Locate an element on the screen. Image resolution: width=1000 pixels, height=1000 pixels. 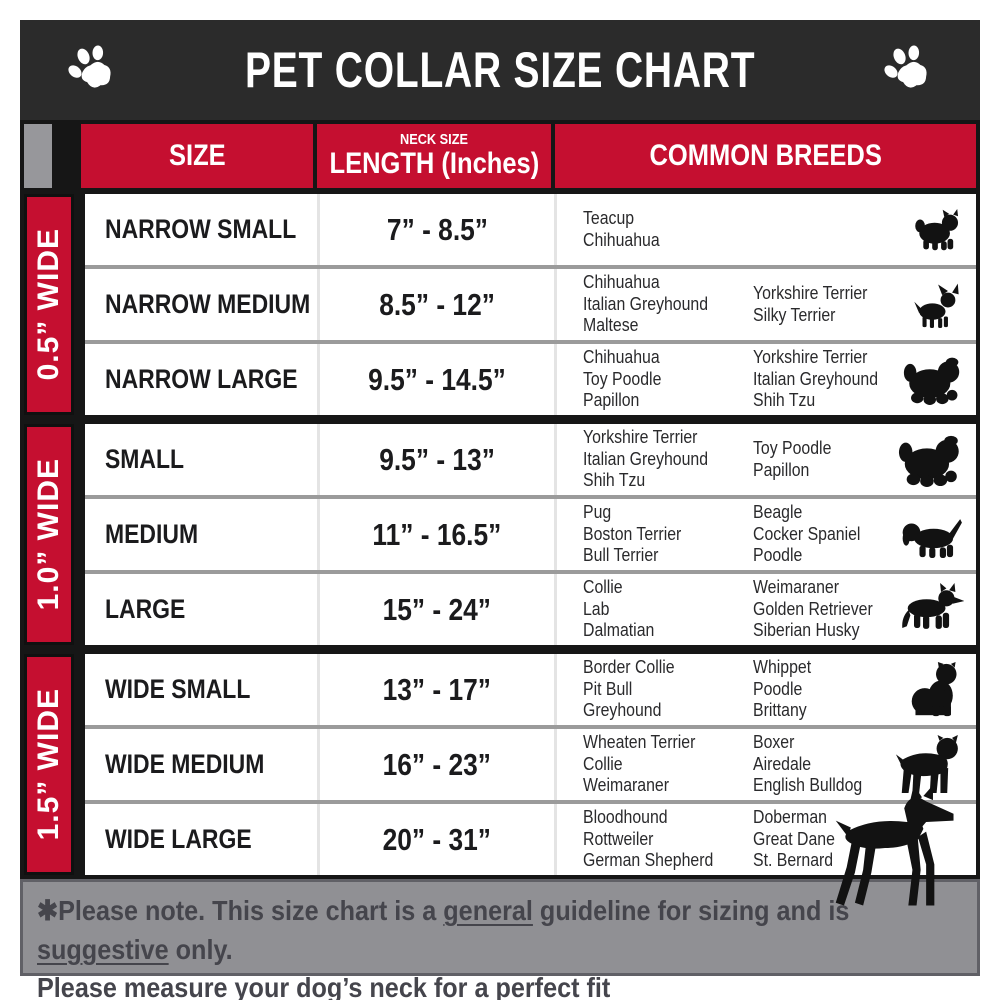
size-label: LARGE is located at coordinates (145, 609).